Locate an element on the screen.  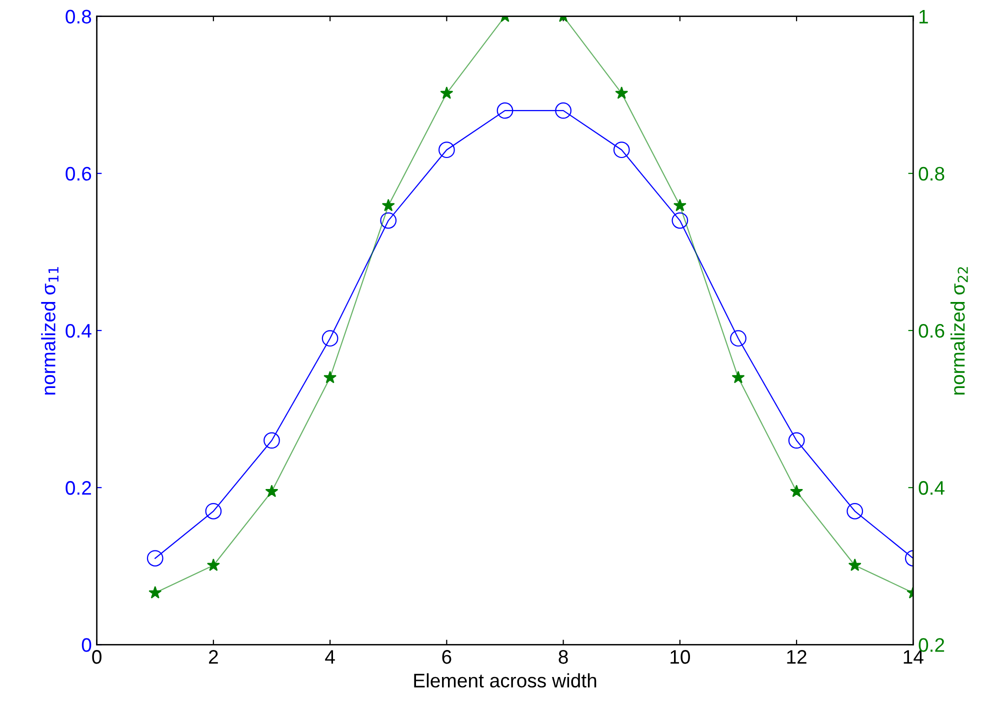
x-tick-label: 14 is located at coordinates (914, 657).